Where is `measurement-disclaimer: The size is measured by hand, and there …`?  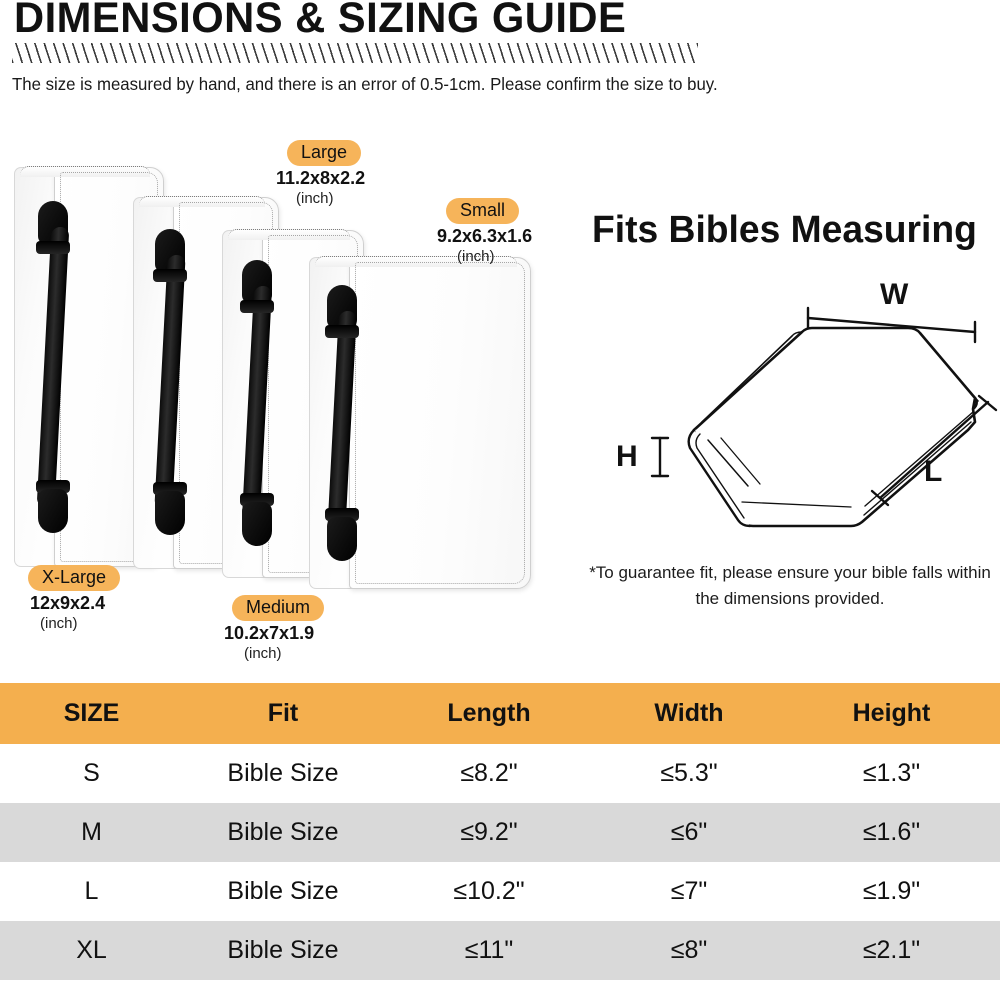 measurement-disclaimer: The size is measured by hand, and there … is located at coordinates (365, 84).